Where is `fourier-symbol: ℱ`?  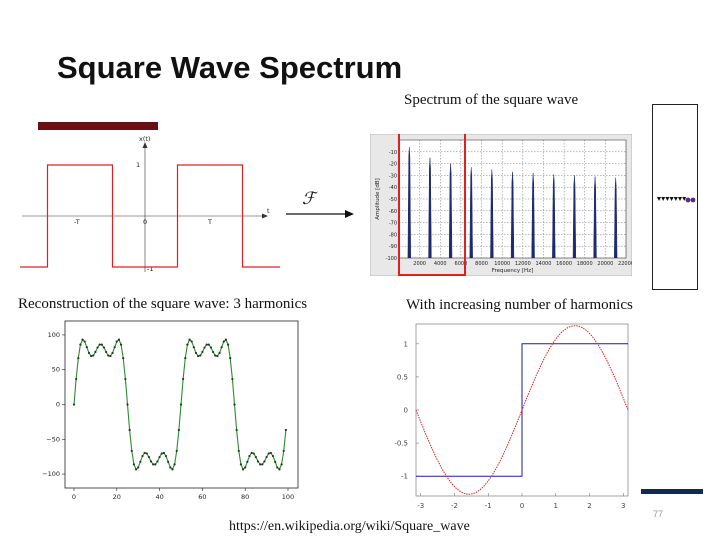
fourier-symbol: ℱ is located at coordinates (309, 198).